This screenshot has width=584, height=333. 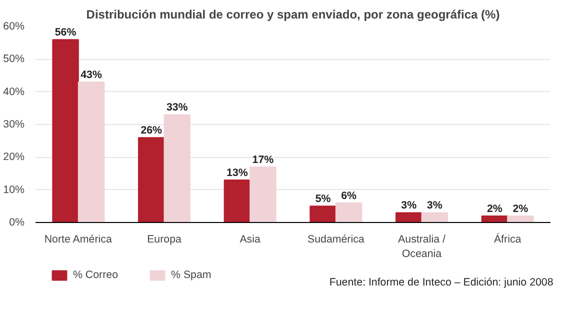 I want to click on x-tick-label: África, so click(x=508, y=239).